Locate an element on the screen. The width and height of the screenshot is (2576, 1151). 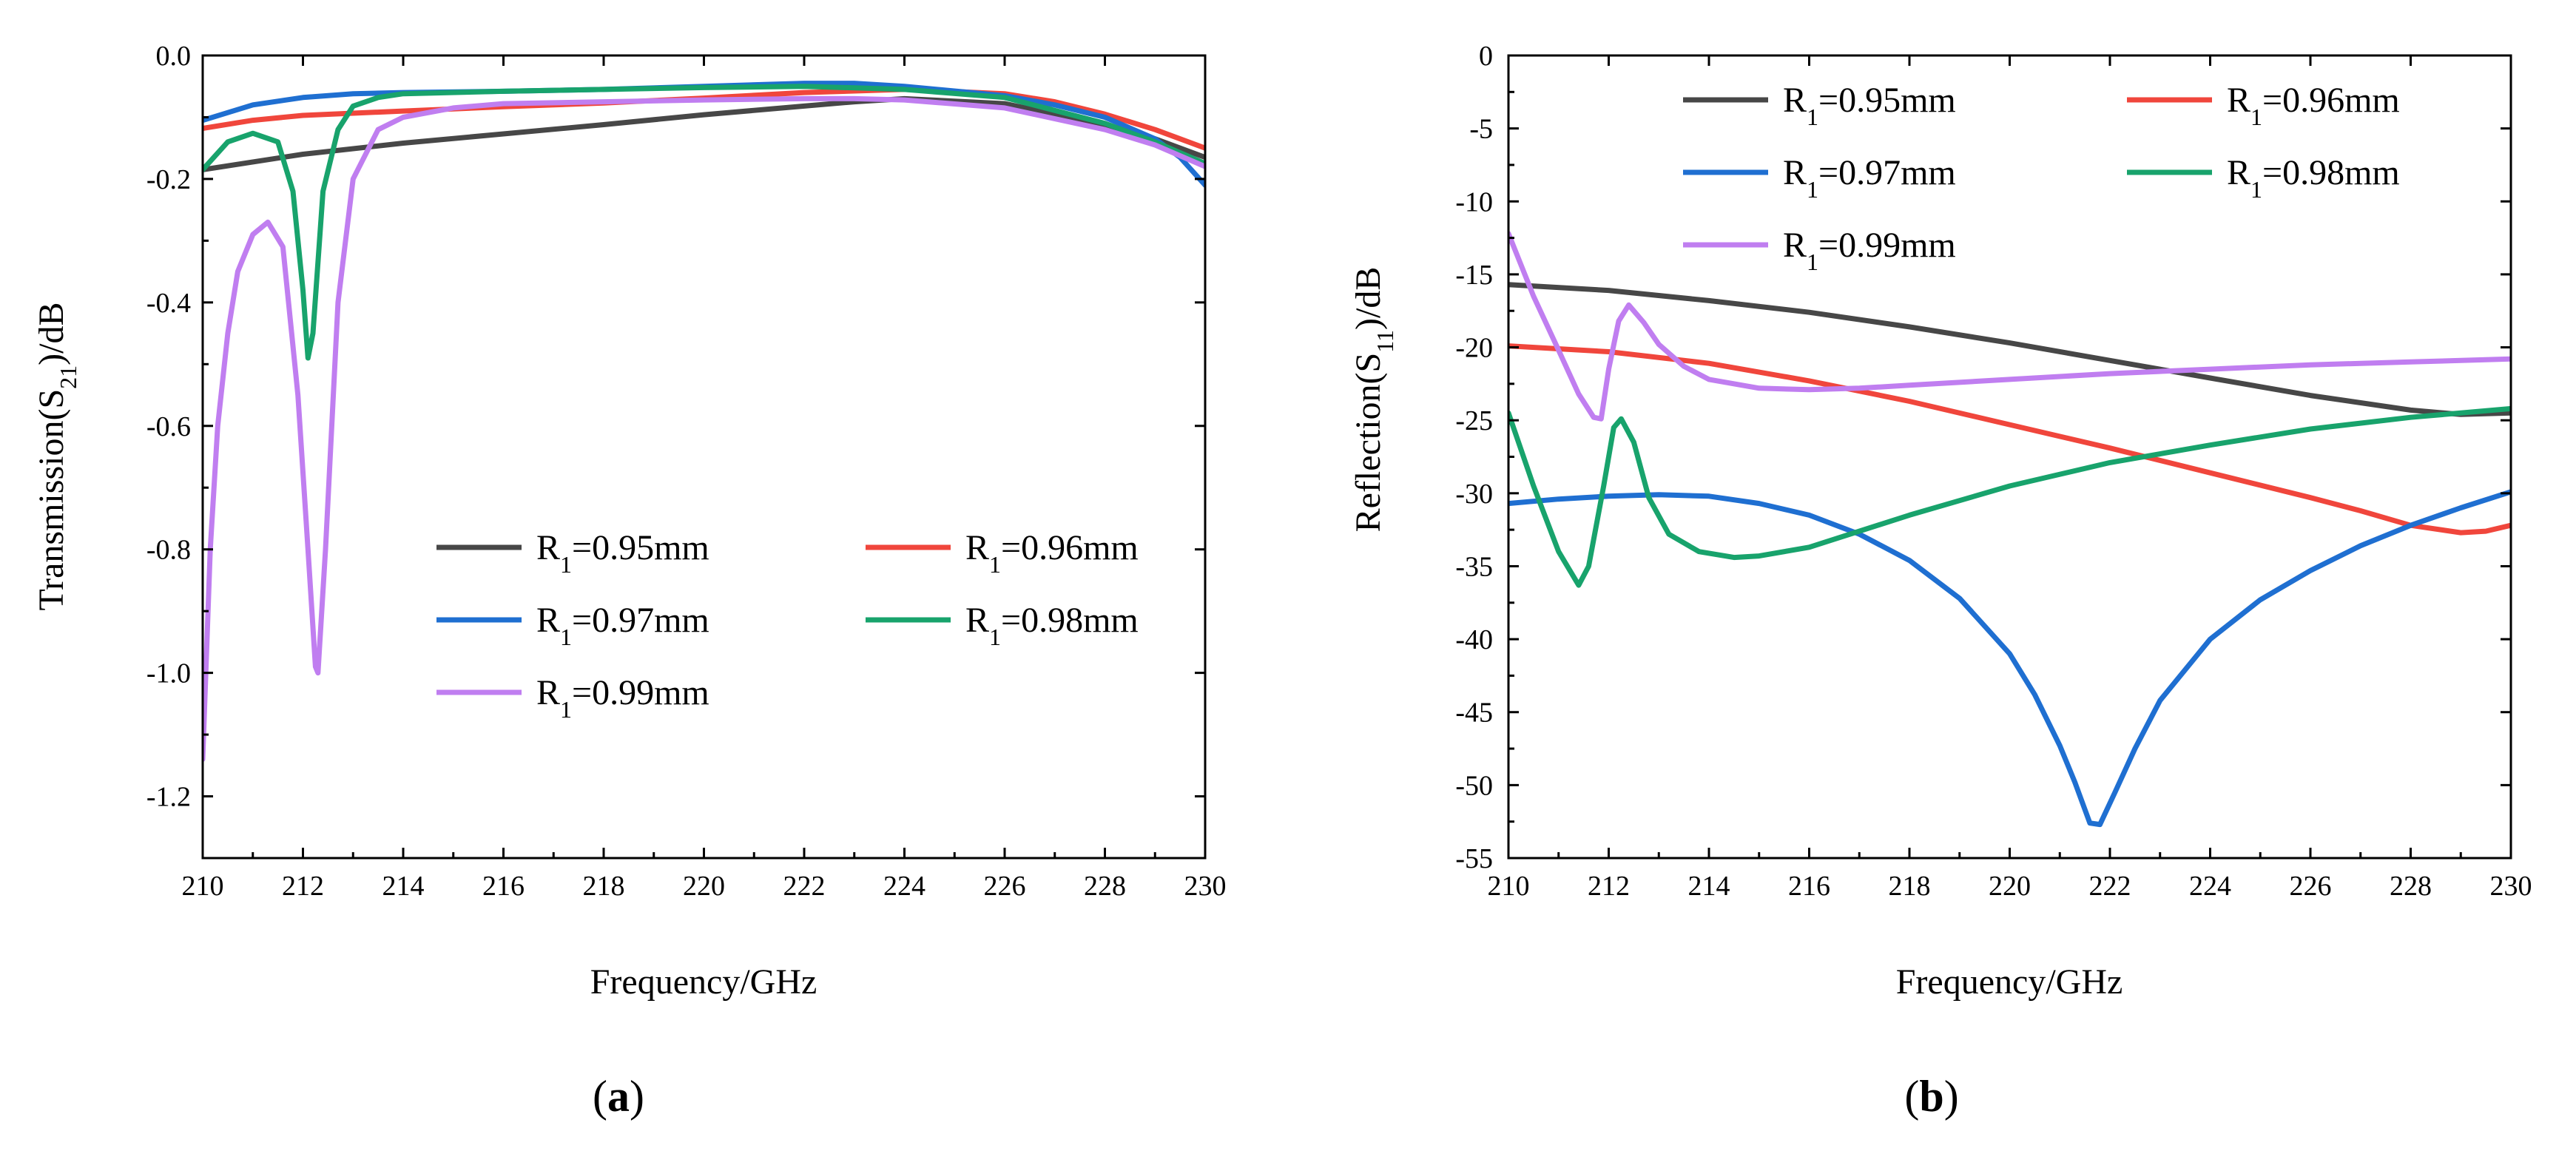
y-tick-label: -20 is located at coordinates (1474, 348).